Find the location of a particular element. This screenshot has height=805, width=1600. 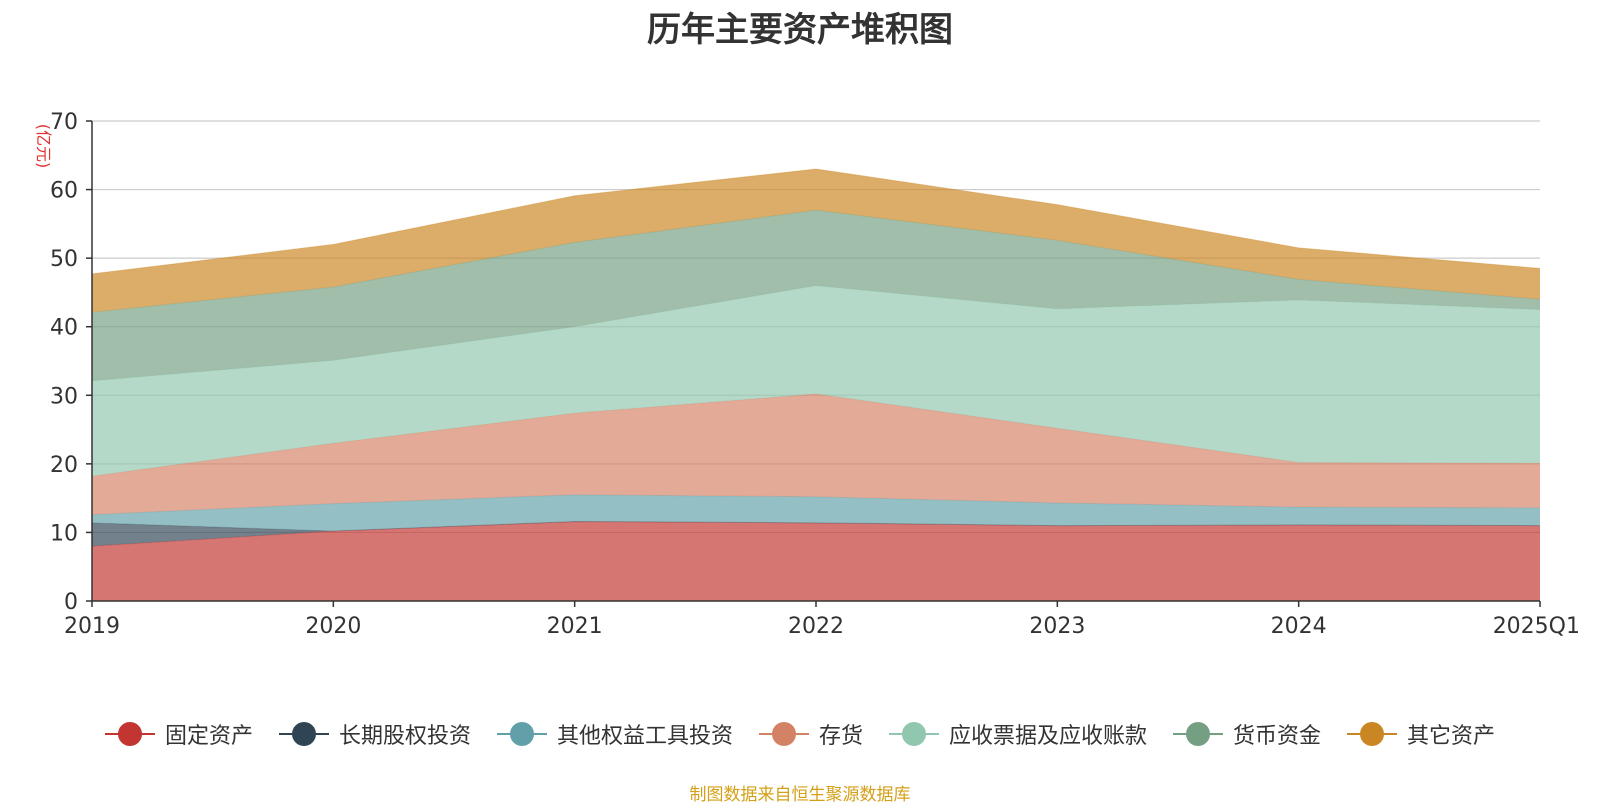

legend-label: 其他权益工具投资 is located at coordinates (644, 736).